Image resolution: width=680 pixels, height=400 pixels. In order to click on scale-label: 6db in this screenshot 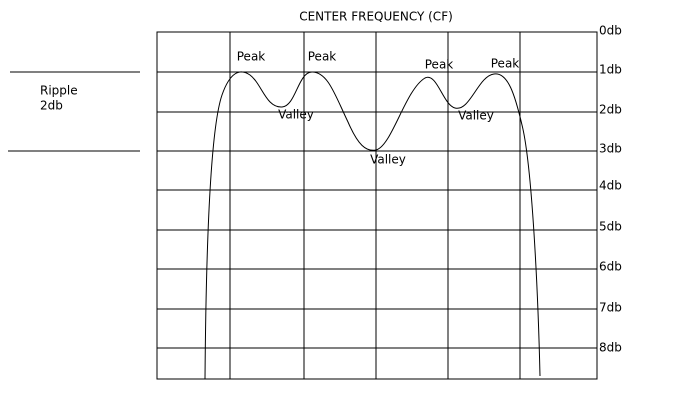, I will do `click(610, 267)`.